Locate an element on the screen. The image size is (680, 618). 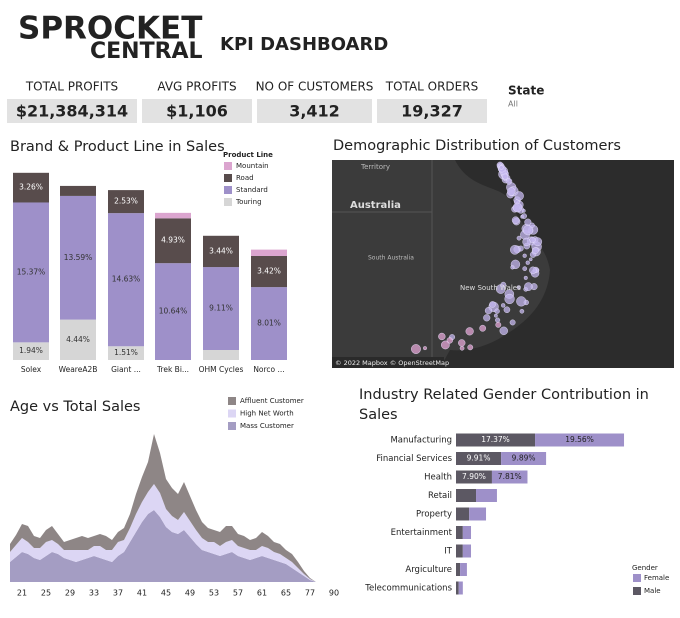
kpi-label: TOTAL PROFITS is located at coordinates (71, 87).